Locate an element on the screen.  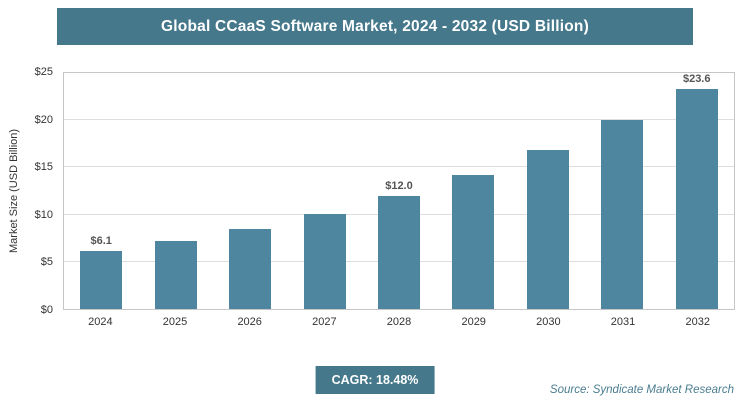
y-tick-label: $20 is located at coordinates (43, 119).